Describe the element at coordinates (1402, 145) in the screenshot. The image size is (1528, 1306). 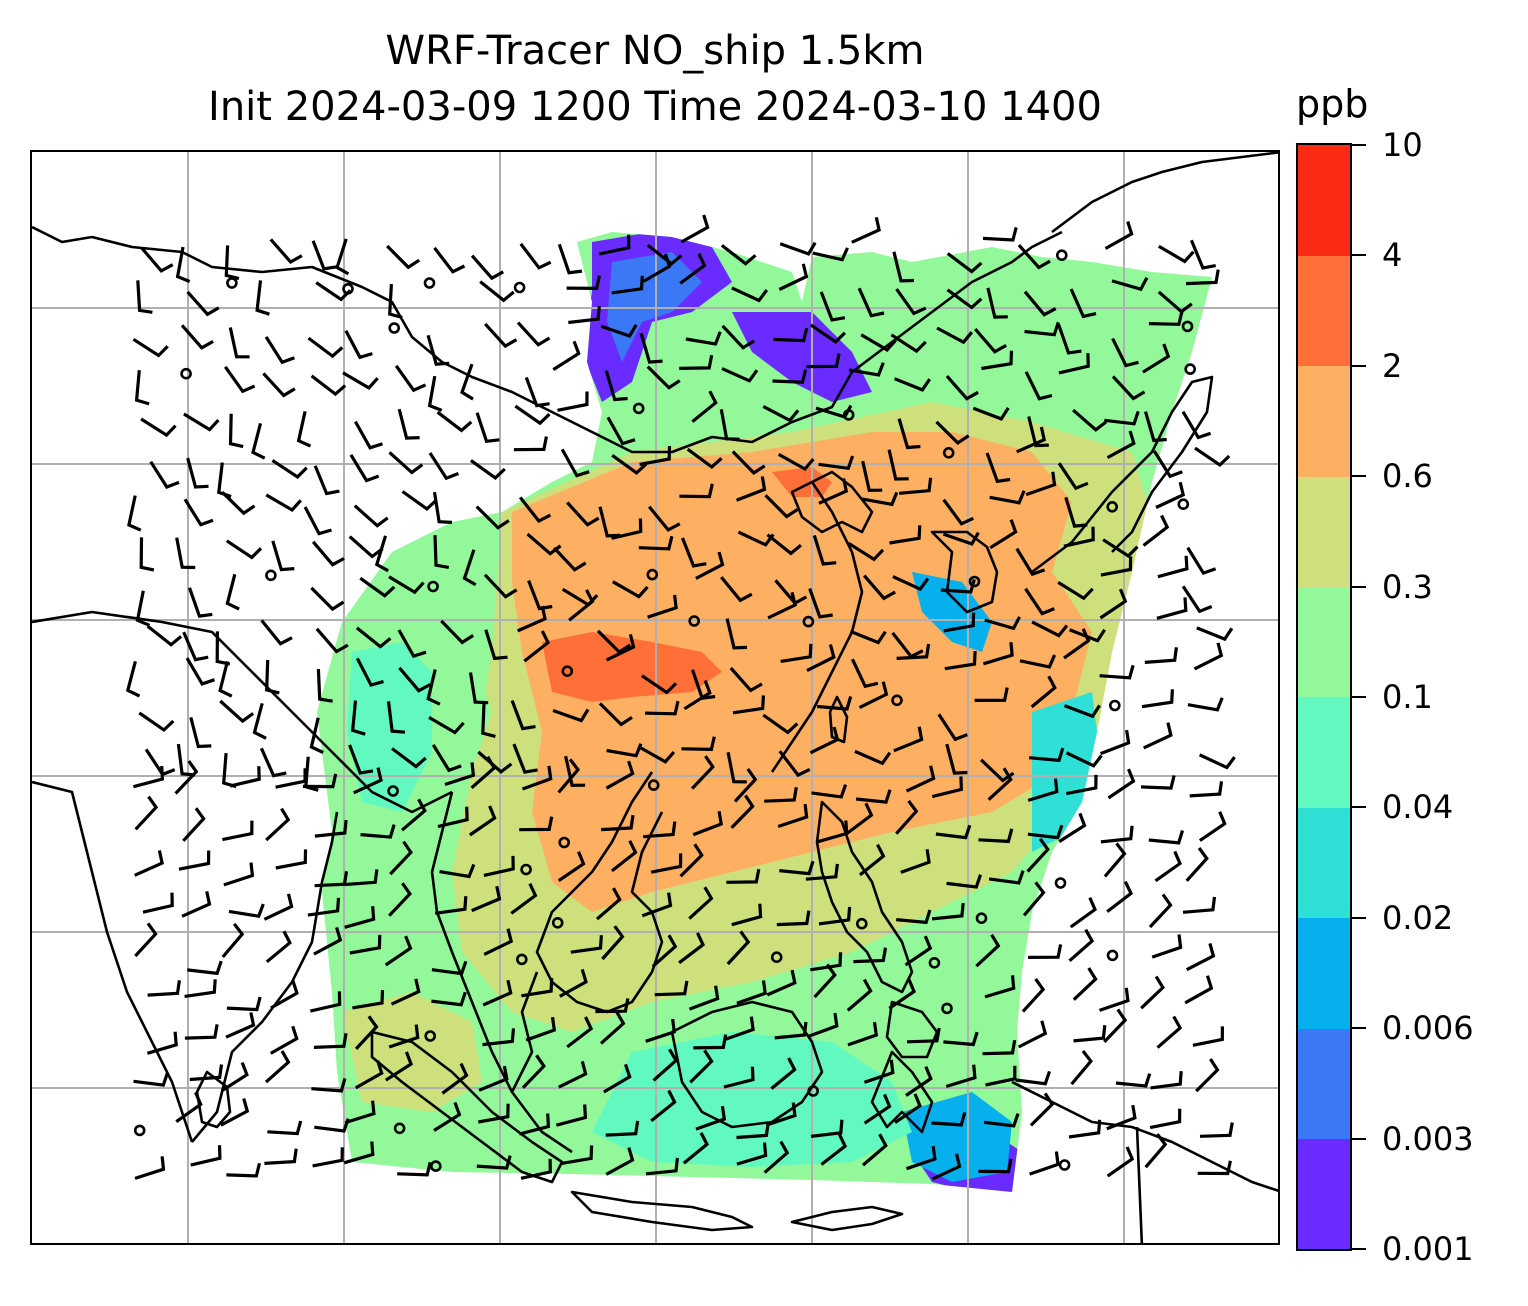
I see `colorbar-tick-label: 10` at that location.